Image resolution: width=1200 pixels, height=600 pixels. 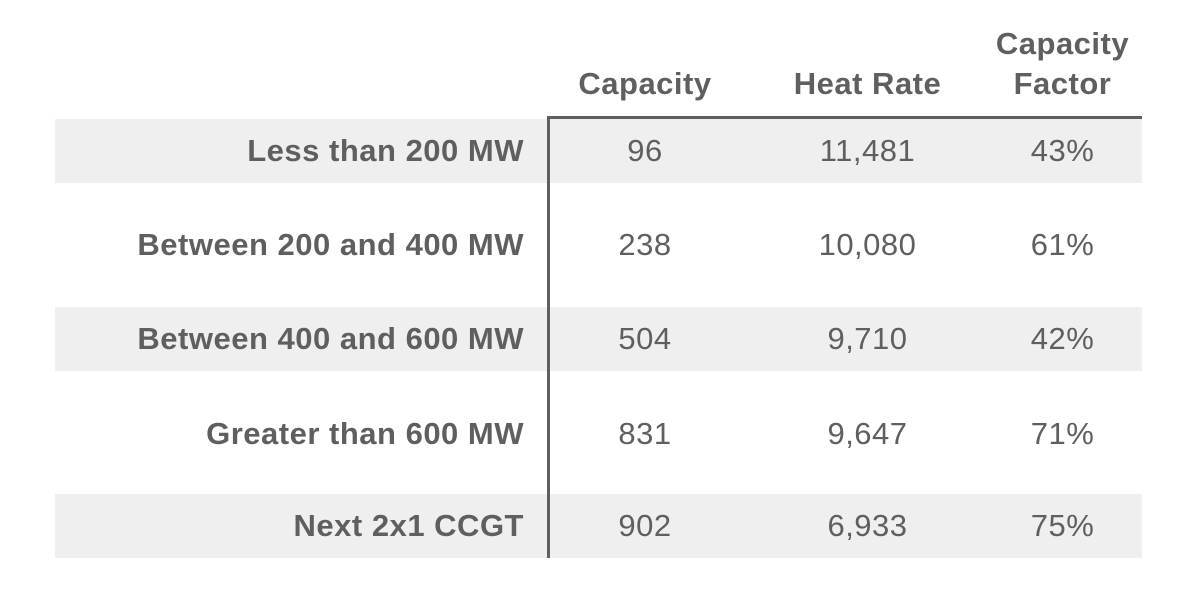 What do you see at coordinates (645, 525) in the screenshot?
I see `cell-capacity: 902` at bounding box center [645, 525].